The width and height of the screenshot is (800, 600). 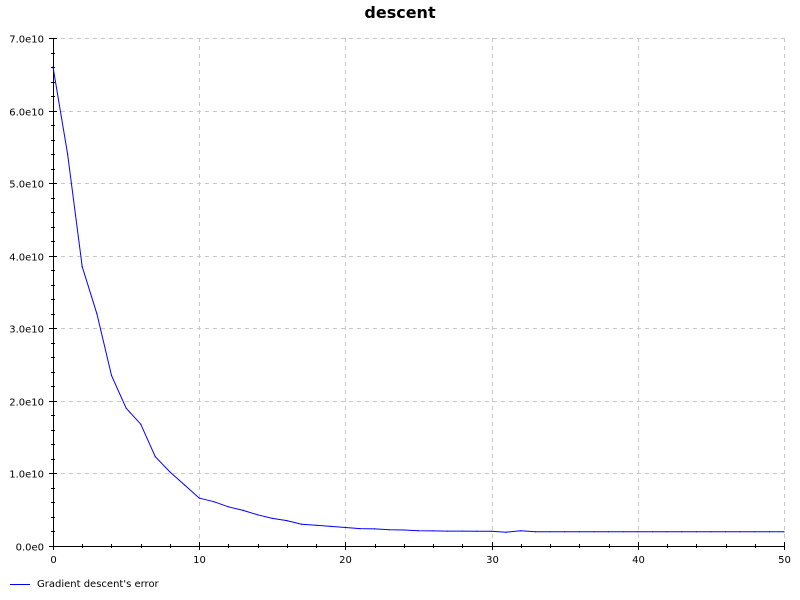 What do you see at coordinates (26, 403) in the screenshot?
I see `y-tick-label: 2.0e10` at bounding box center [26, 403].